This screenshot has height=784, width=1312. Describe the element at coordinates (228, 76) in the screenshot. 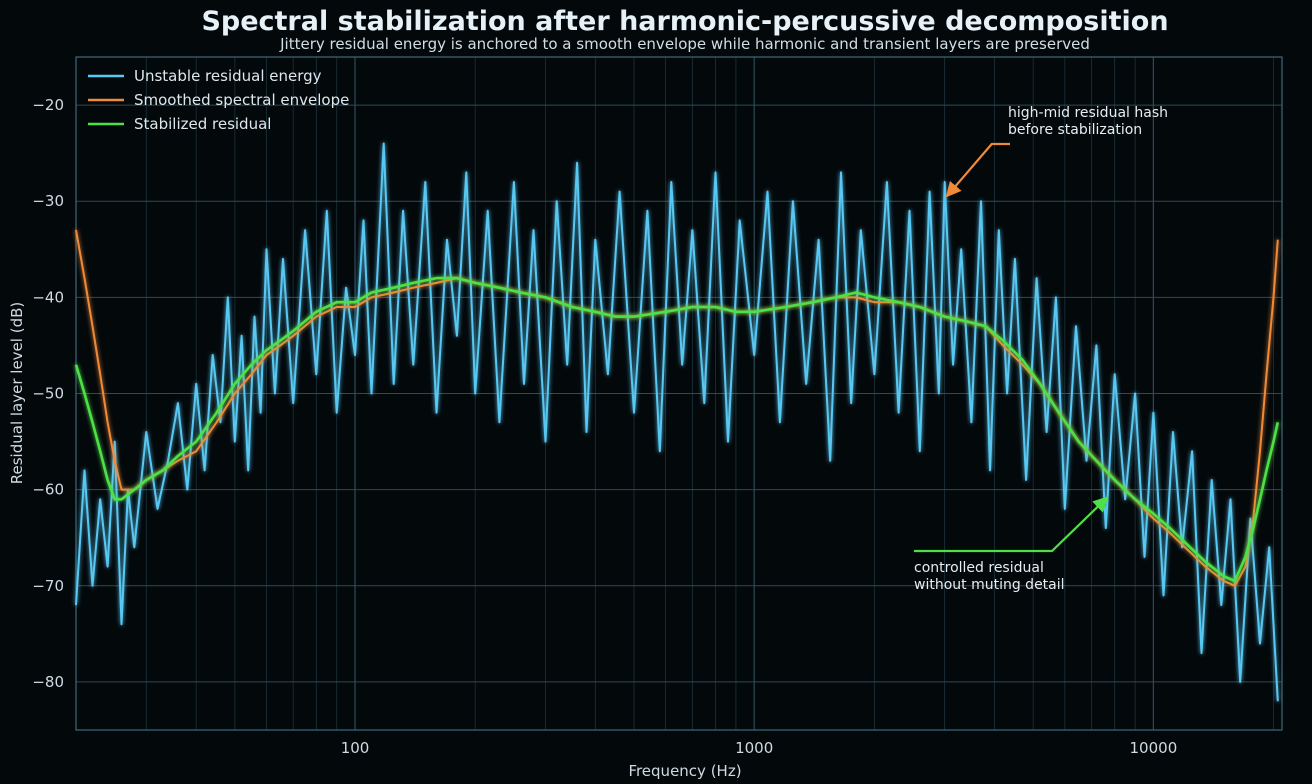

I see `legend-label-unstable: Unstable residual energy` at that location.